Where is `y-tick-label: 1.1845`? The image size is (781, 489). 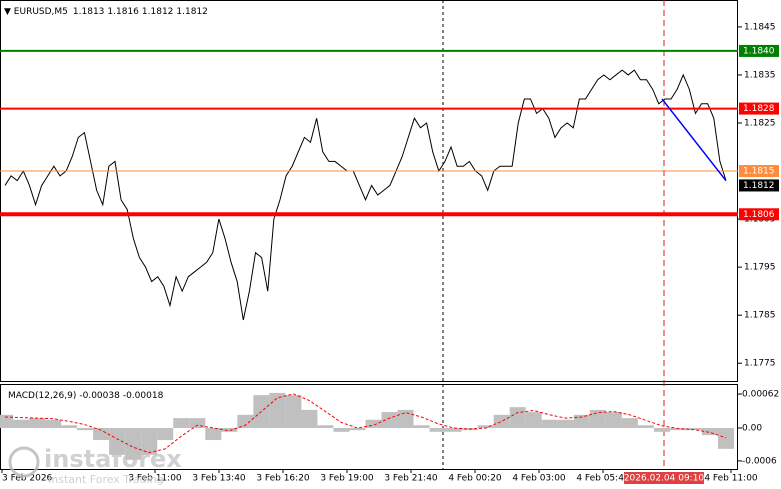 y-tick-label: 1.1845 is located at coordinates (760, 27).